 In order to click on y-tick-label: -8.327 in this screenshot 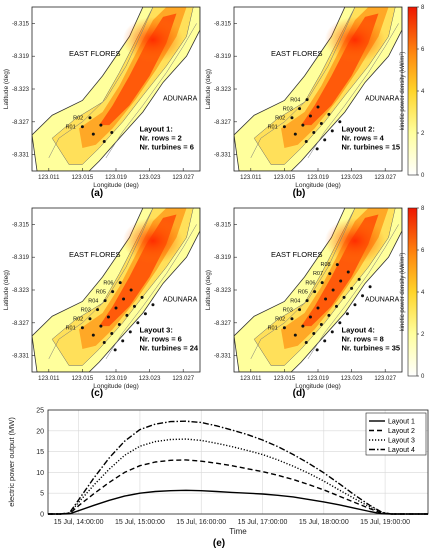, I will do `click(223, 324)`.